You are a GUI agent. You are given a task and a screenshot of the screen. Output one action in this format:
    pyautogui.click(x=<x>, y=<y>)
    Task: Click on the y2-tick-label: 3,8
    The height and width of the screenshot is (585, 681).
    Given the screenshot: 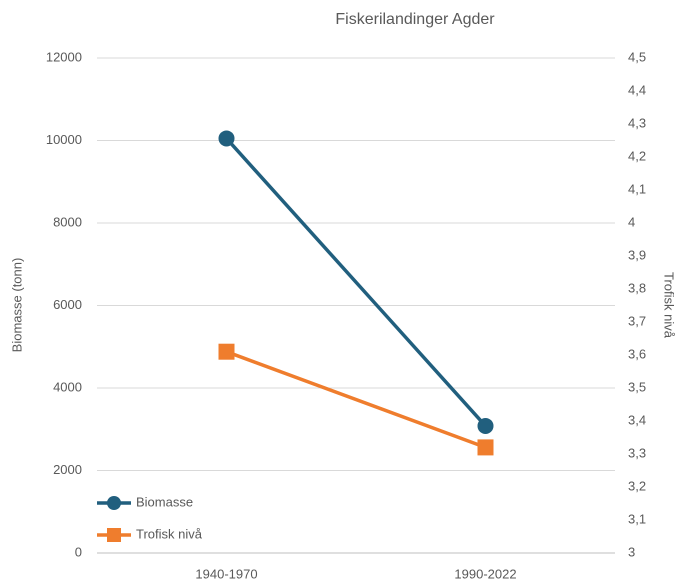 What is the action you would take?
    pyautogui.click(x=637, y=287)
    